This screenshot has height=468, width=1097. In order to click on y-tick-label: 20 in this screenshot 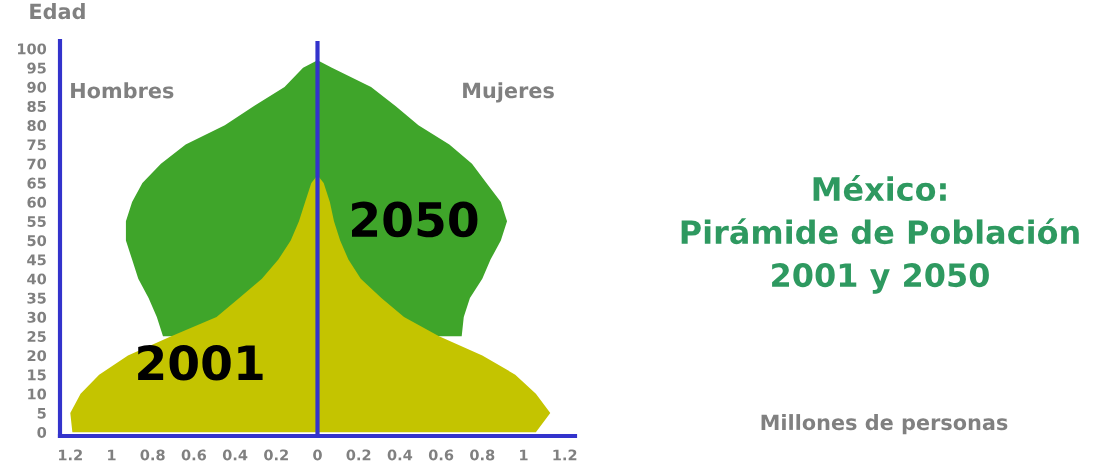, I will do `click(37, 356)`.